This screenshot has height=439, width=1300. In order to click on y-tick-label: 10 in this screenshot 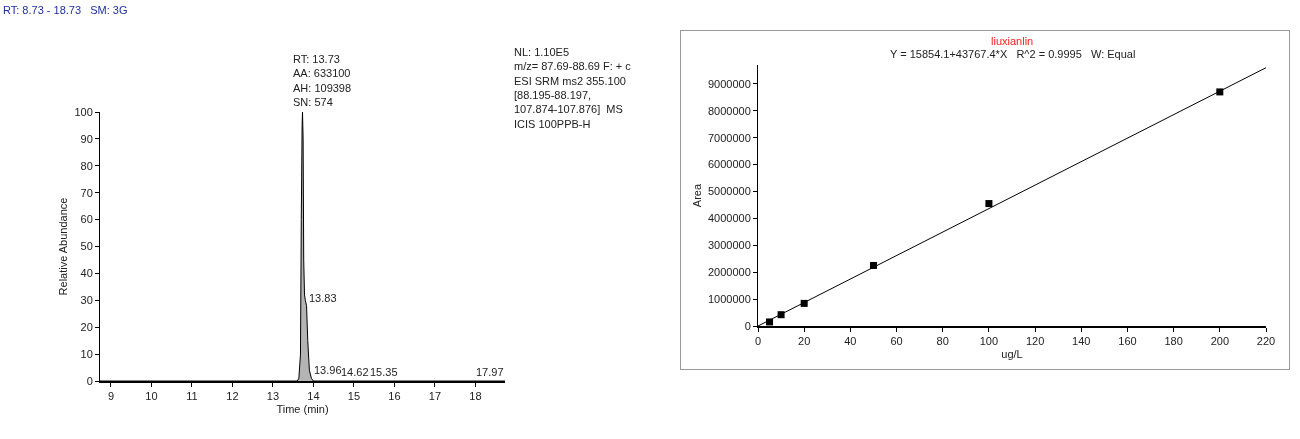, I will do `click(86, 353)`.